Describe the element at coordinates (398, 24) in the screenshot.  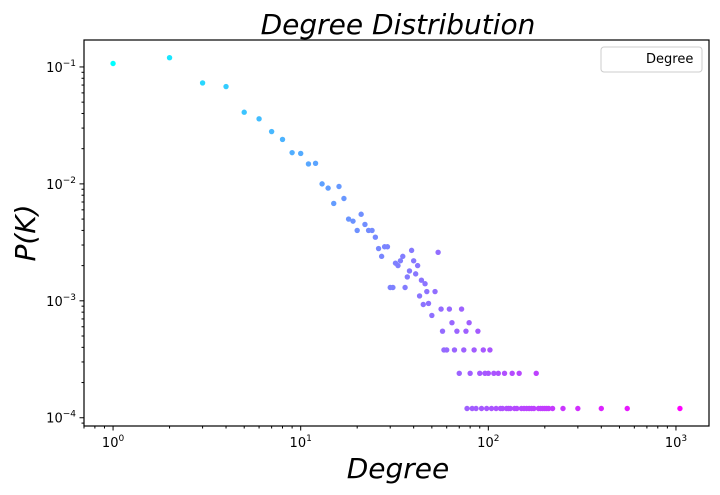
I see `chart-title: Degree Distribution` at that location.